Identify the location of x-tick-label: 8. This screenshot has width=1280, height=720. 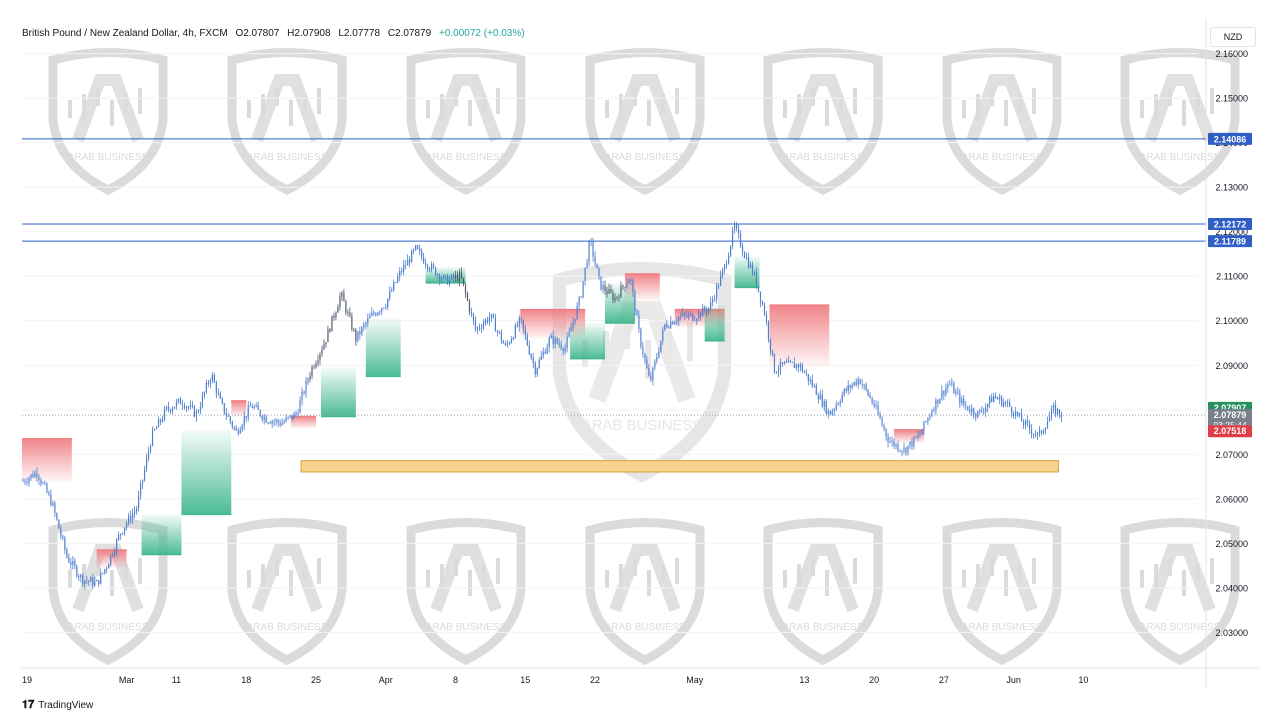
(455, 680).